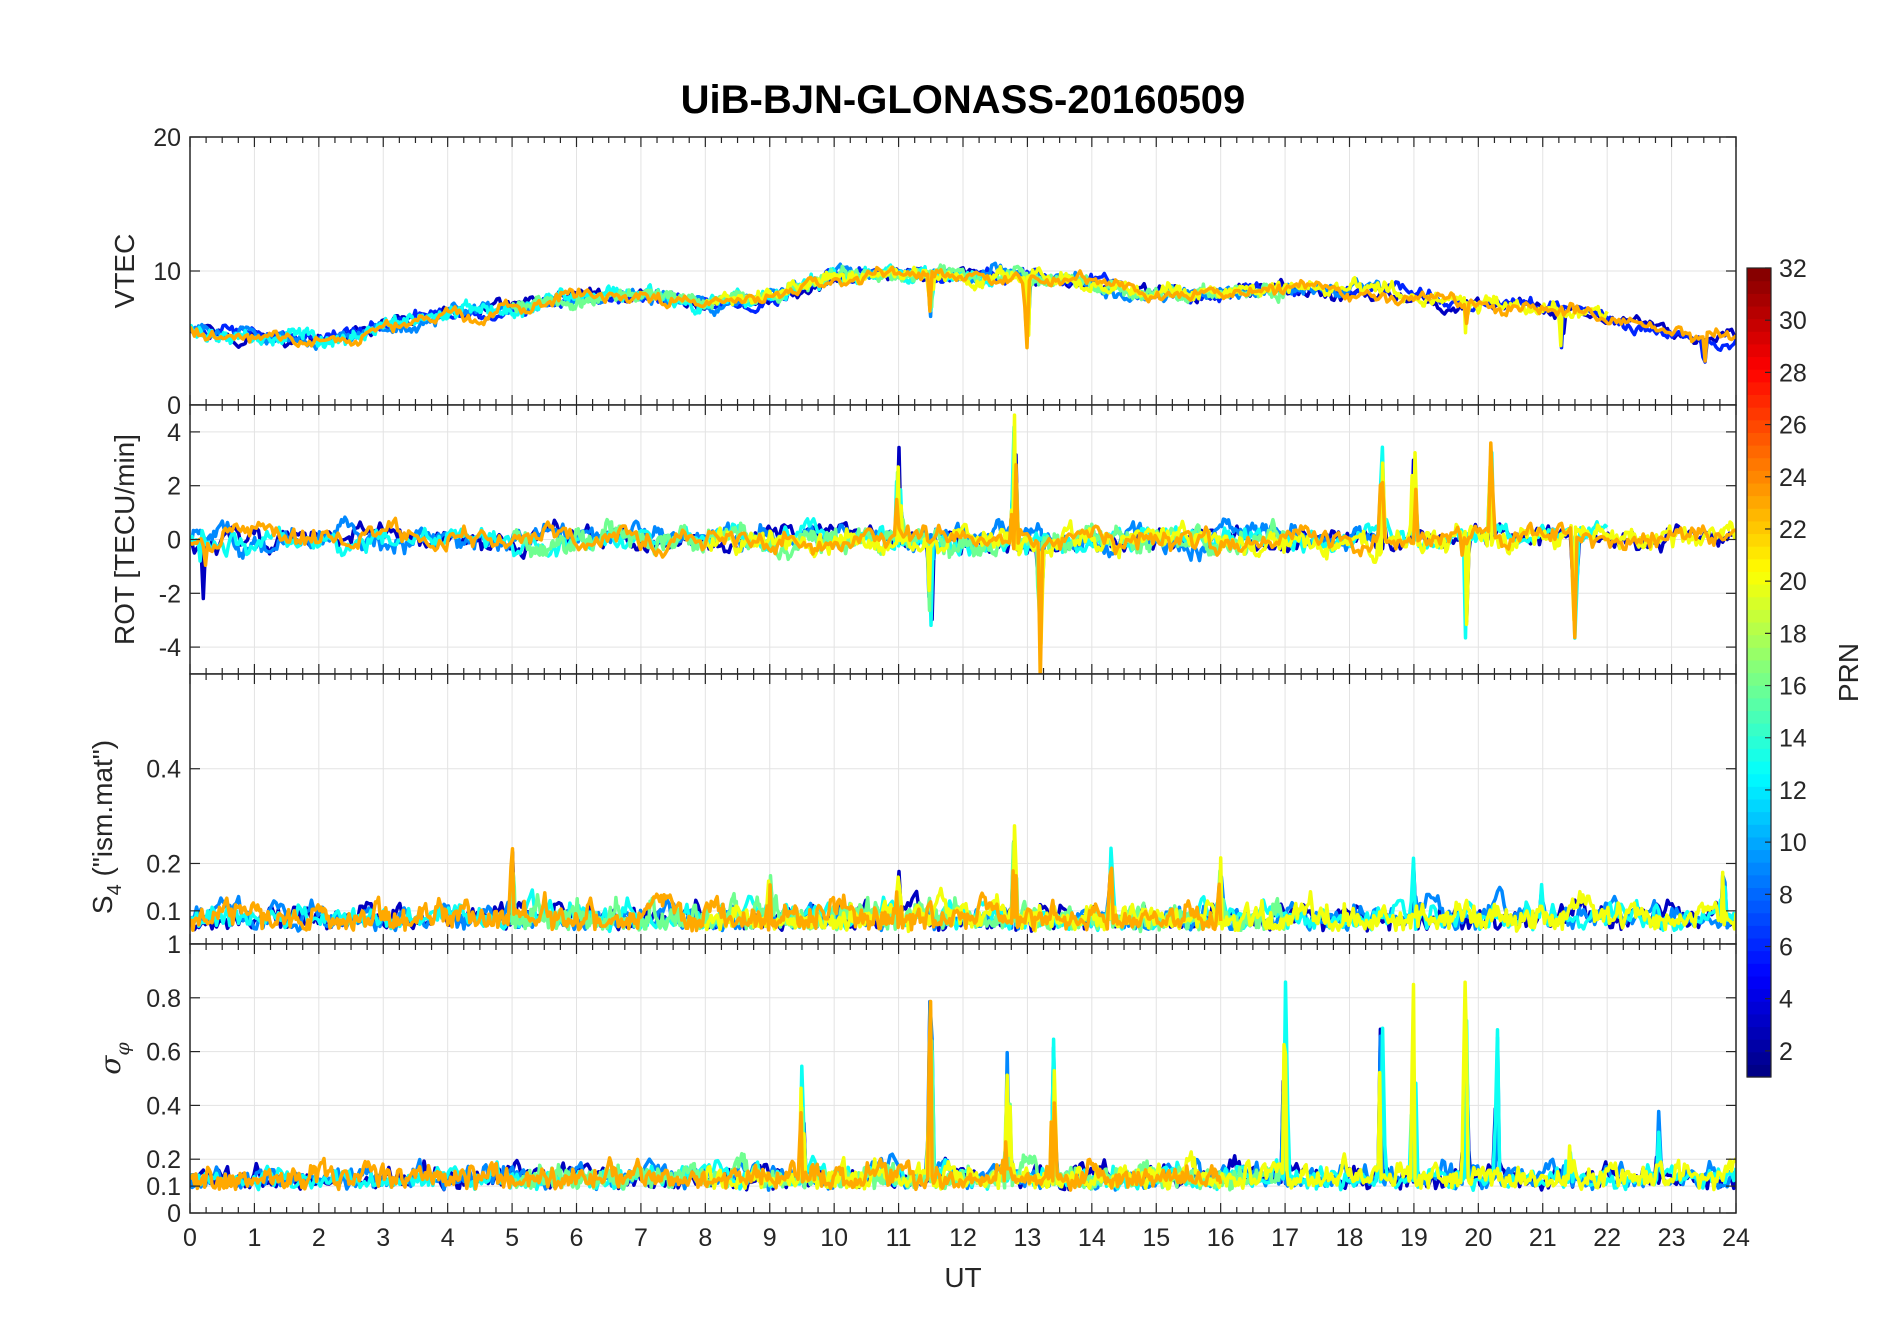  Describe the element at coordinates (163, 1106) in the screenshot. I see `y-tick-label: 0.4` at that location.